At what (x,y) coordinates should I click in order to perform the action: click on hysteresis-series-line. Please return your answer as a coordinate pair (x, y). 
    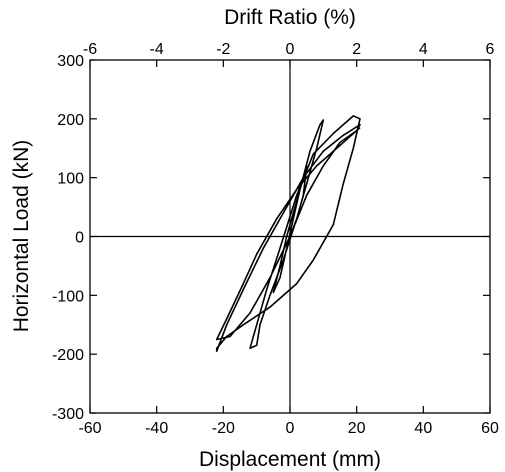
    Looking at the image, I should click on (288, 233).